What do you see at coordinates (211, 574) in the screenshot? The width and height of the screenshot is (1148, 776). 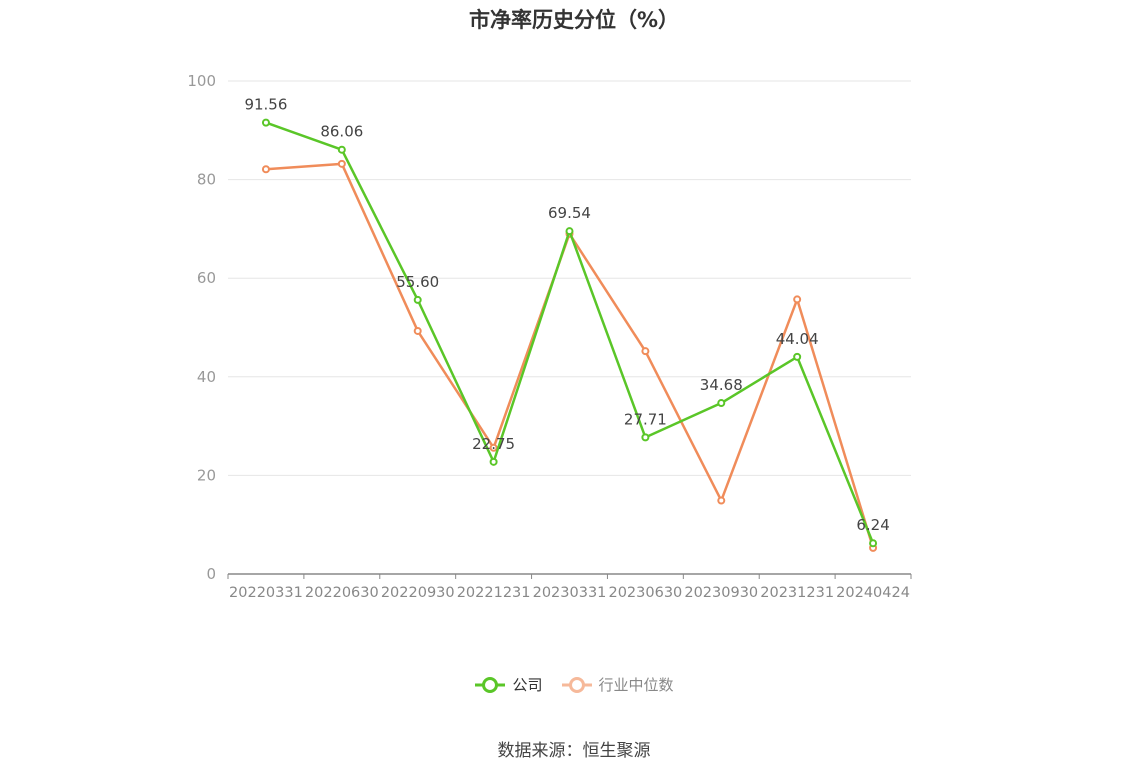 I see `y-tick-label: 0` at bounding box center [211, 574].